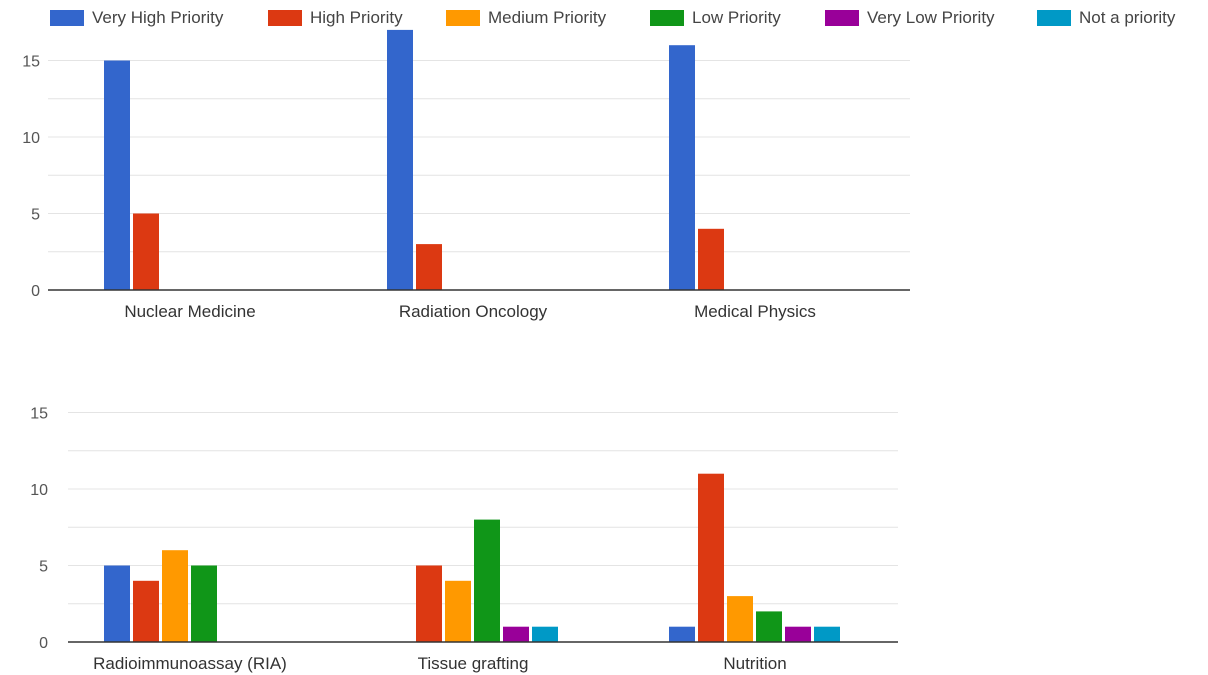 Image resolution: width=1208 pixels, height=675 pixels. I want to click on legend-item: Very Low Priority, so click(910, 18).